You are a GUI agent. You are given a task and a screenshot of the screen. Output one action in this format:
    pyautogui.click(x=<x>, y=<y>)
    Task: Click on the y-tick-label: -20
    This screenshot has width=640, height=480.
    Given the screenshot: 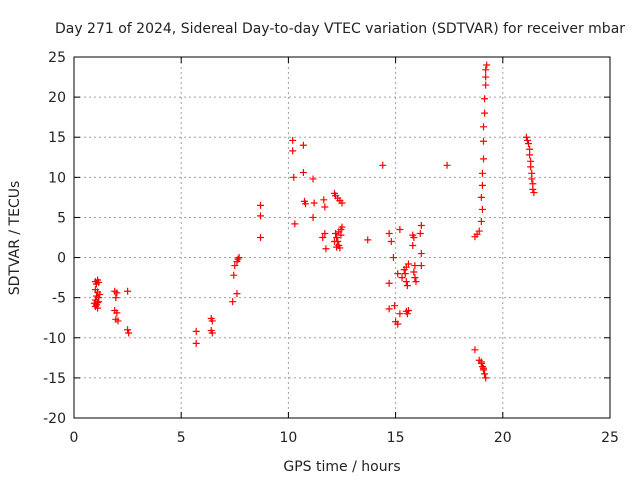 What is the action you would take?
    pyautogui.click(x=54, y=419)
    